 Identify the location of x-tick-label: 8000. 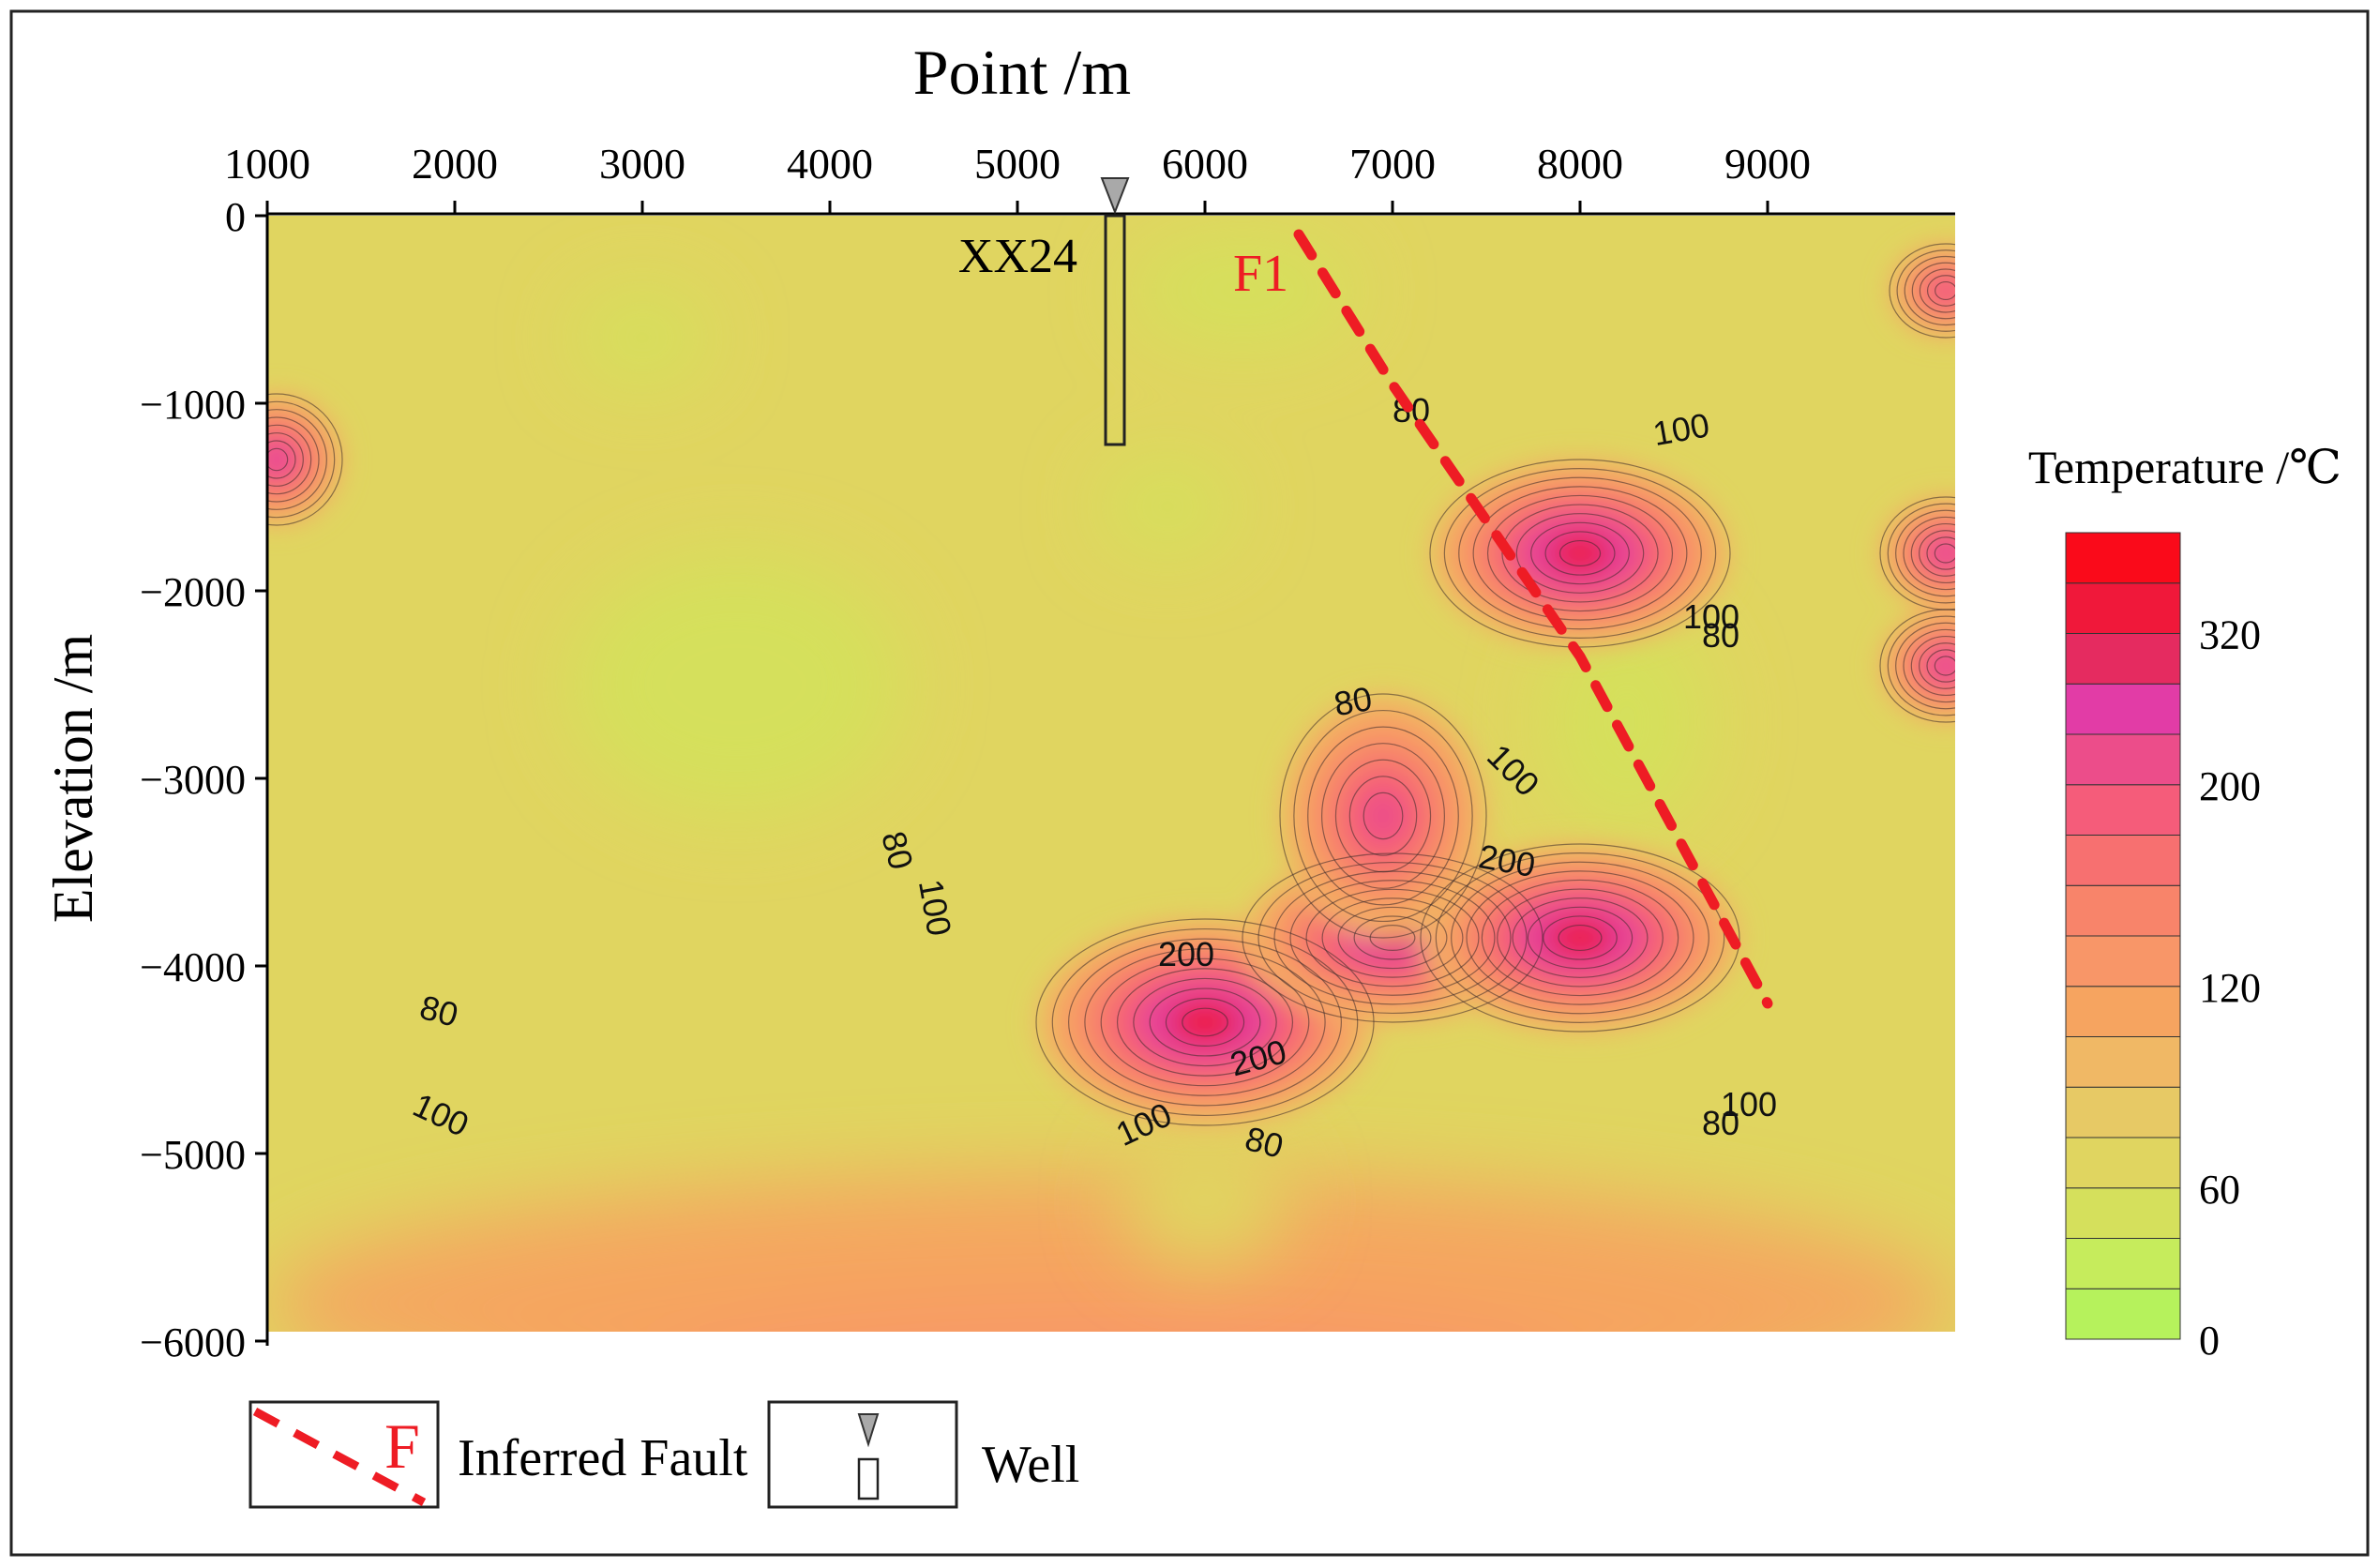
(1580, 164).